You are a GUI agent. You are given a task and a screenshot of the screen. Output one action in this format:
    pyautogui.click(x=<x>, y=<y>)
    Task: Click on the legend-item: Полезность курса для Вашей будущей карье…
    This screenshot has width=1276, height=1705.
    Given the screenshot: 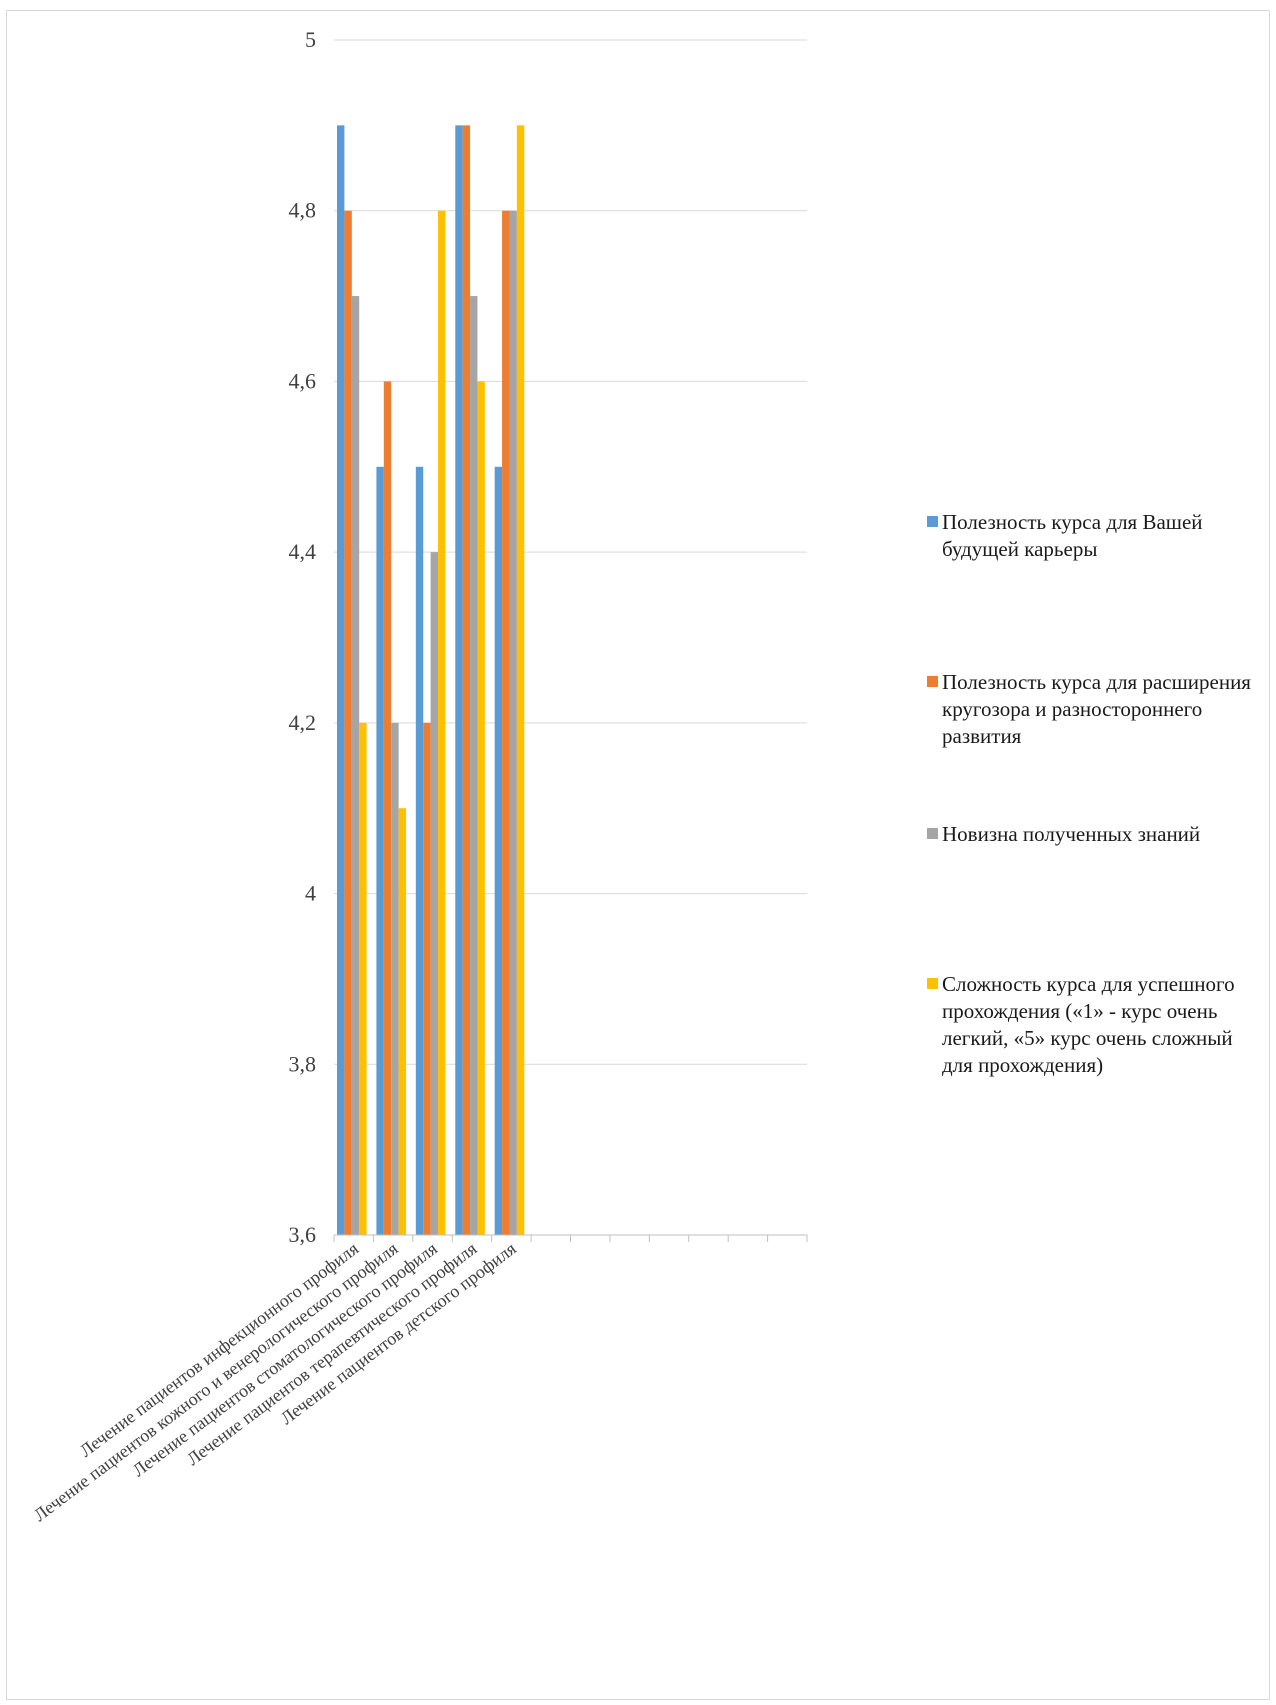 What is the action you would take?
    pyautogui.click(x=1097, y=536)
    